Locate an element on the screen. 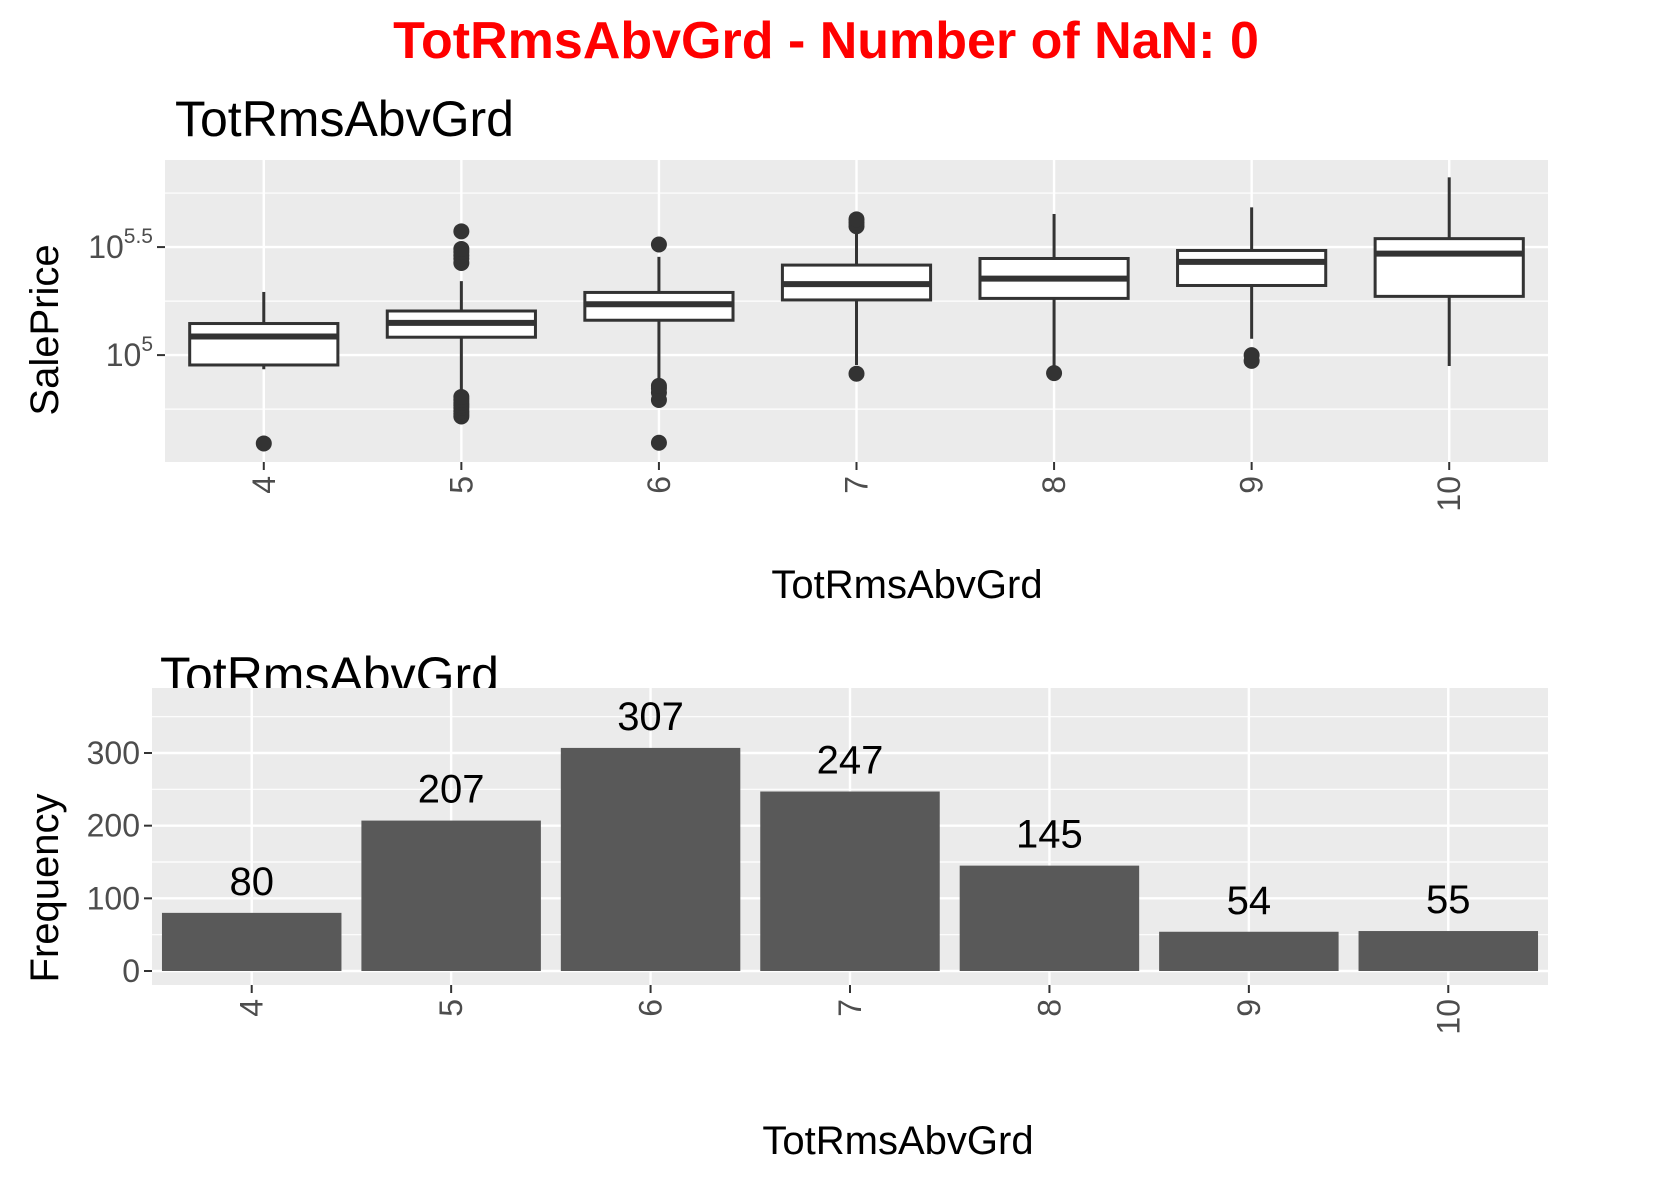  boxplot-x-axis-title: TotRmsAbvGrd is located at coordinates (906, 585).